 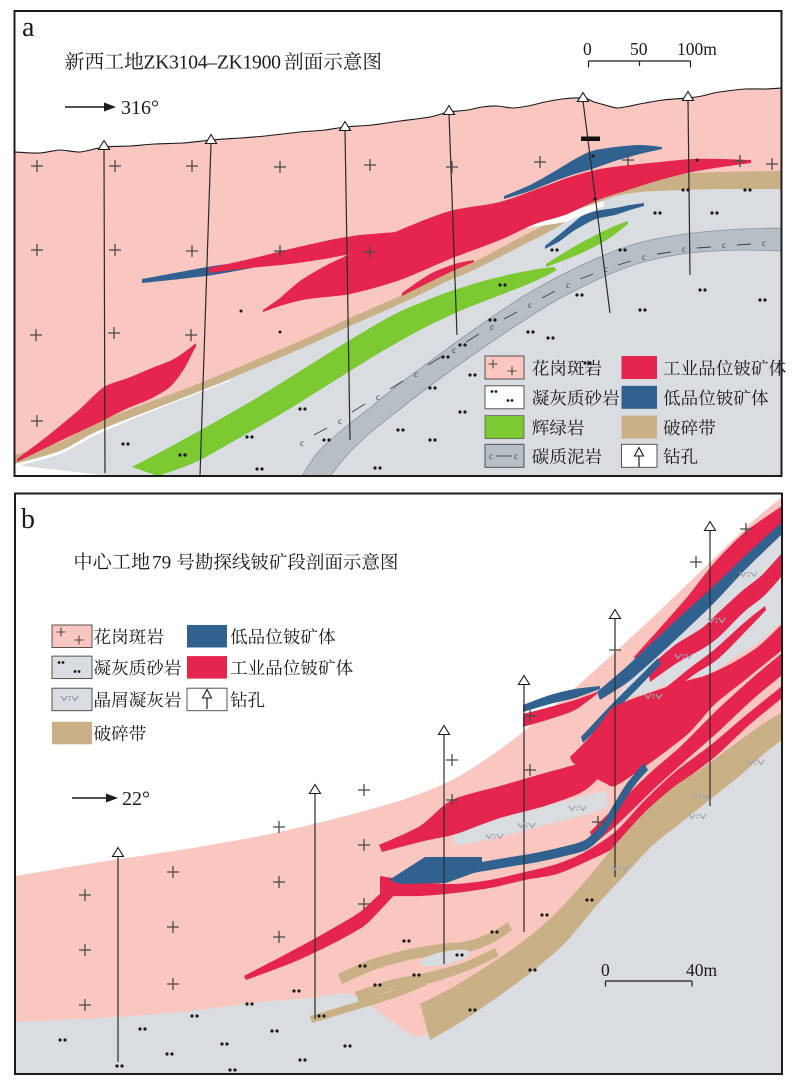 What do you see at coordinates (136, 799) in the screenshot?
I see `svg-text: 22°` at bounding box center [136, 799].